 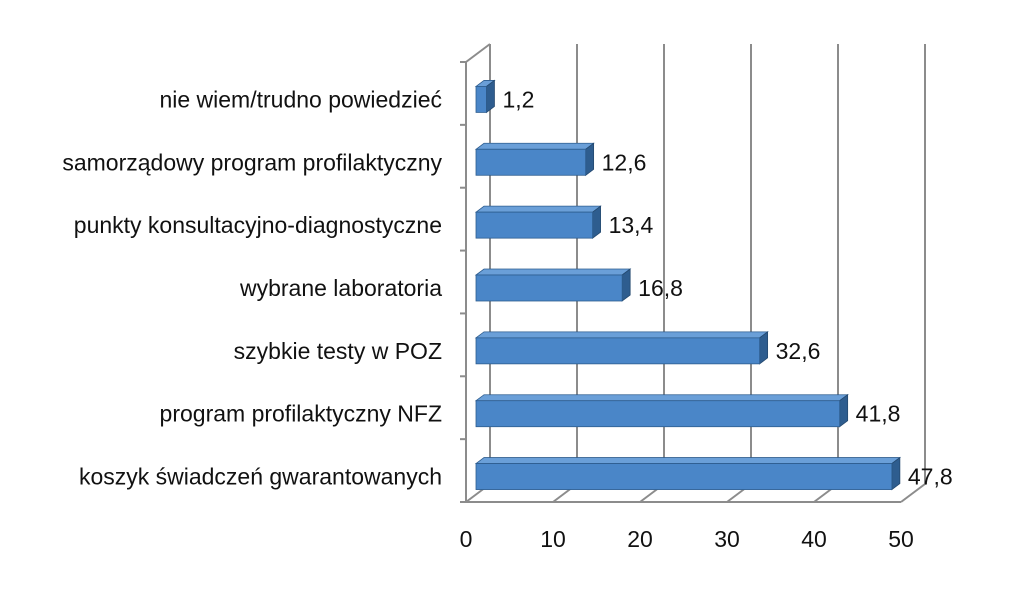 I want to click on data-label: 1,2, so click(x=518, y=99).